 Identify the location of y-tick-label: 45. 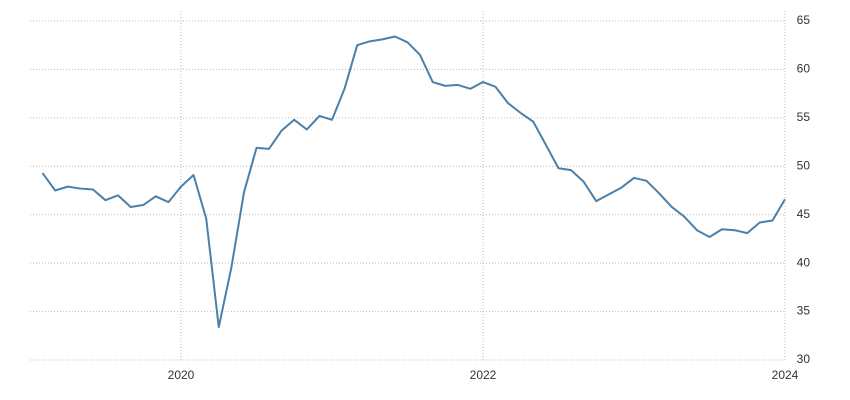
(804, 214).